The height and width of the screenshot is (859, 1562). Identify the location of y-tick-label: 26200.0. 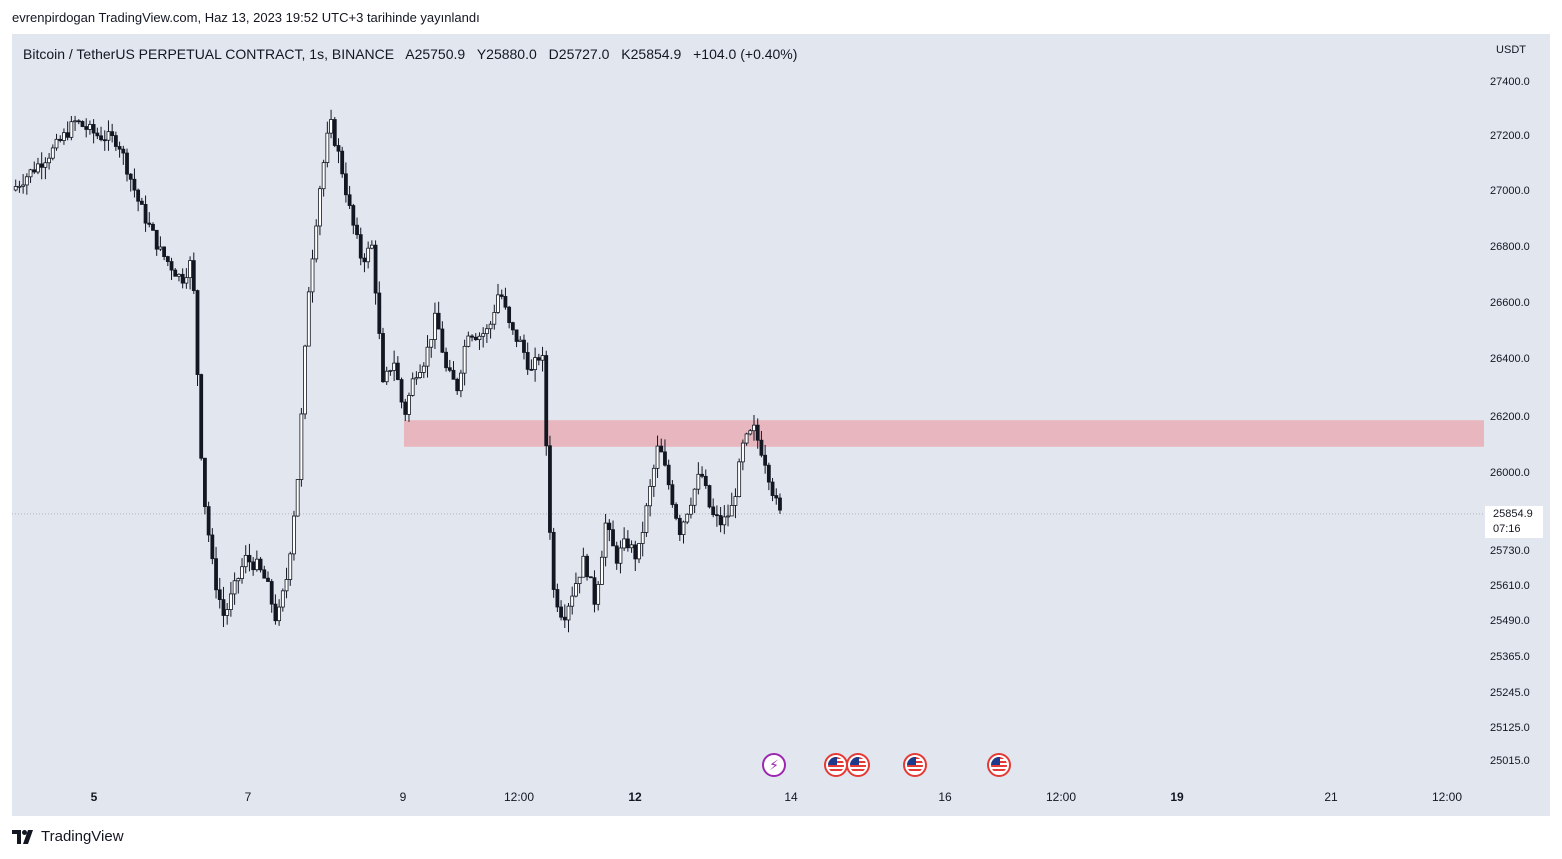
(1510, 417).